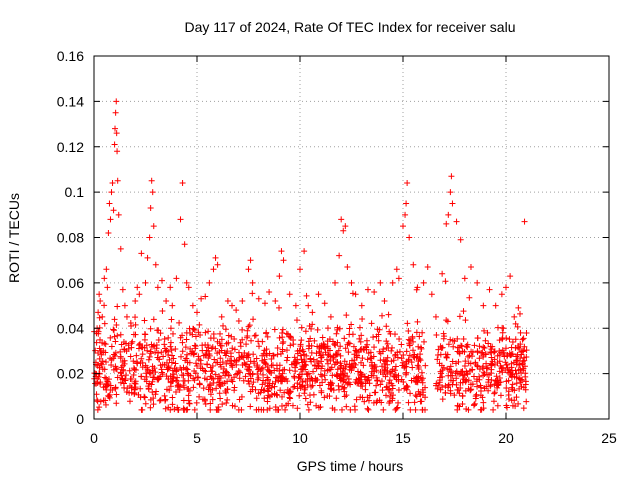  What do you see at coordinates (353, 438) in the screenshot?
I see `x-tick-labels: 0 5 10 15 20 25` at bounding box center [353, 438].